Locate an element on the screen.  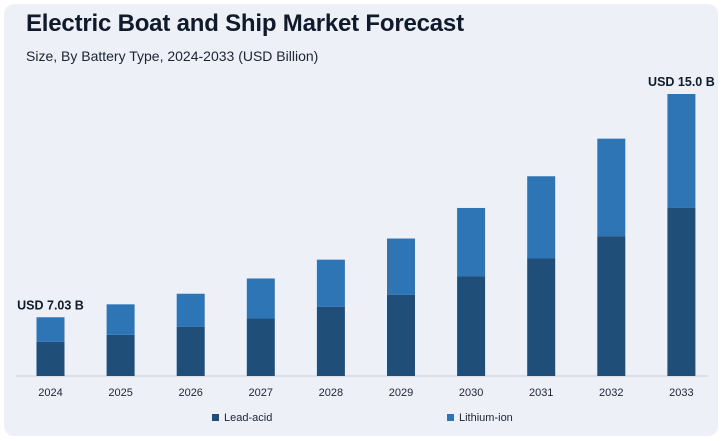
x-tick-label-2029: 2029 is located at coordinates (401, 393).